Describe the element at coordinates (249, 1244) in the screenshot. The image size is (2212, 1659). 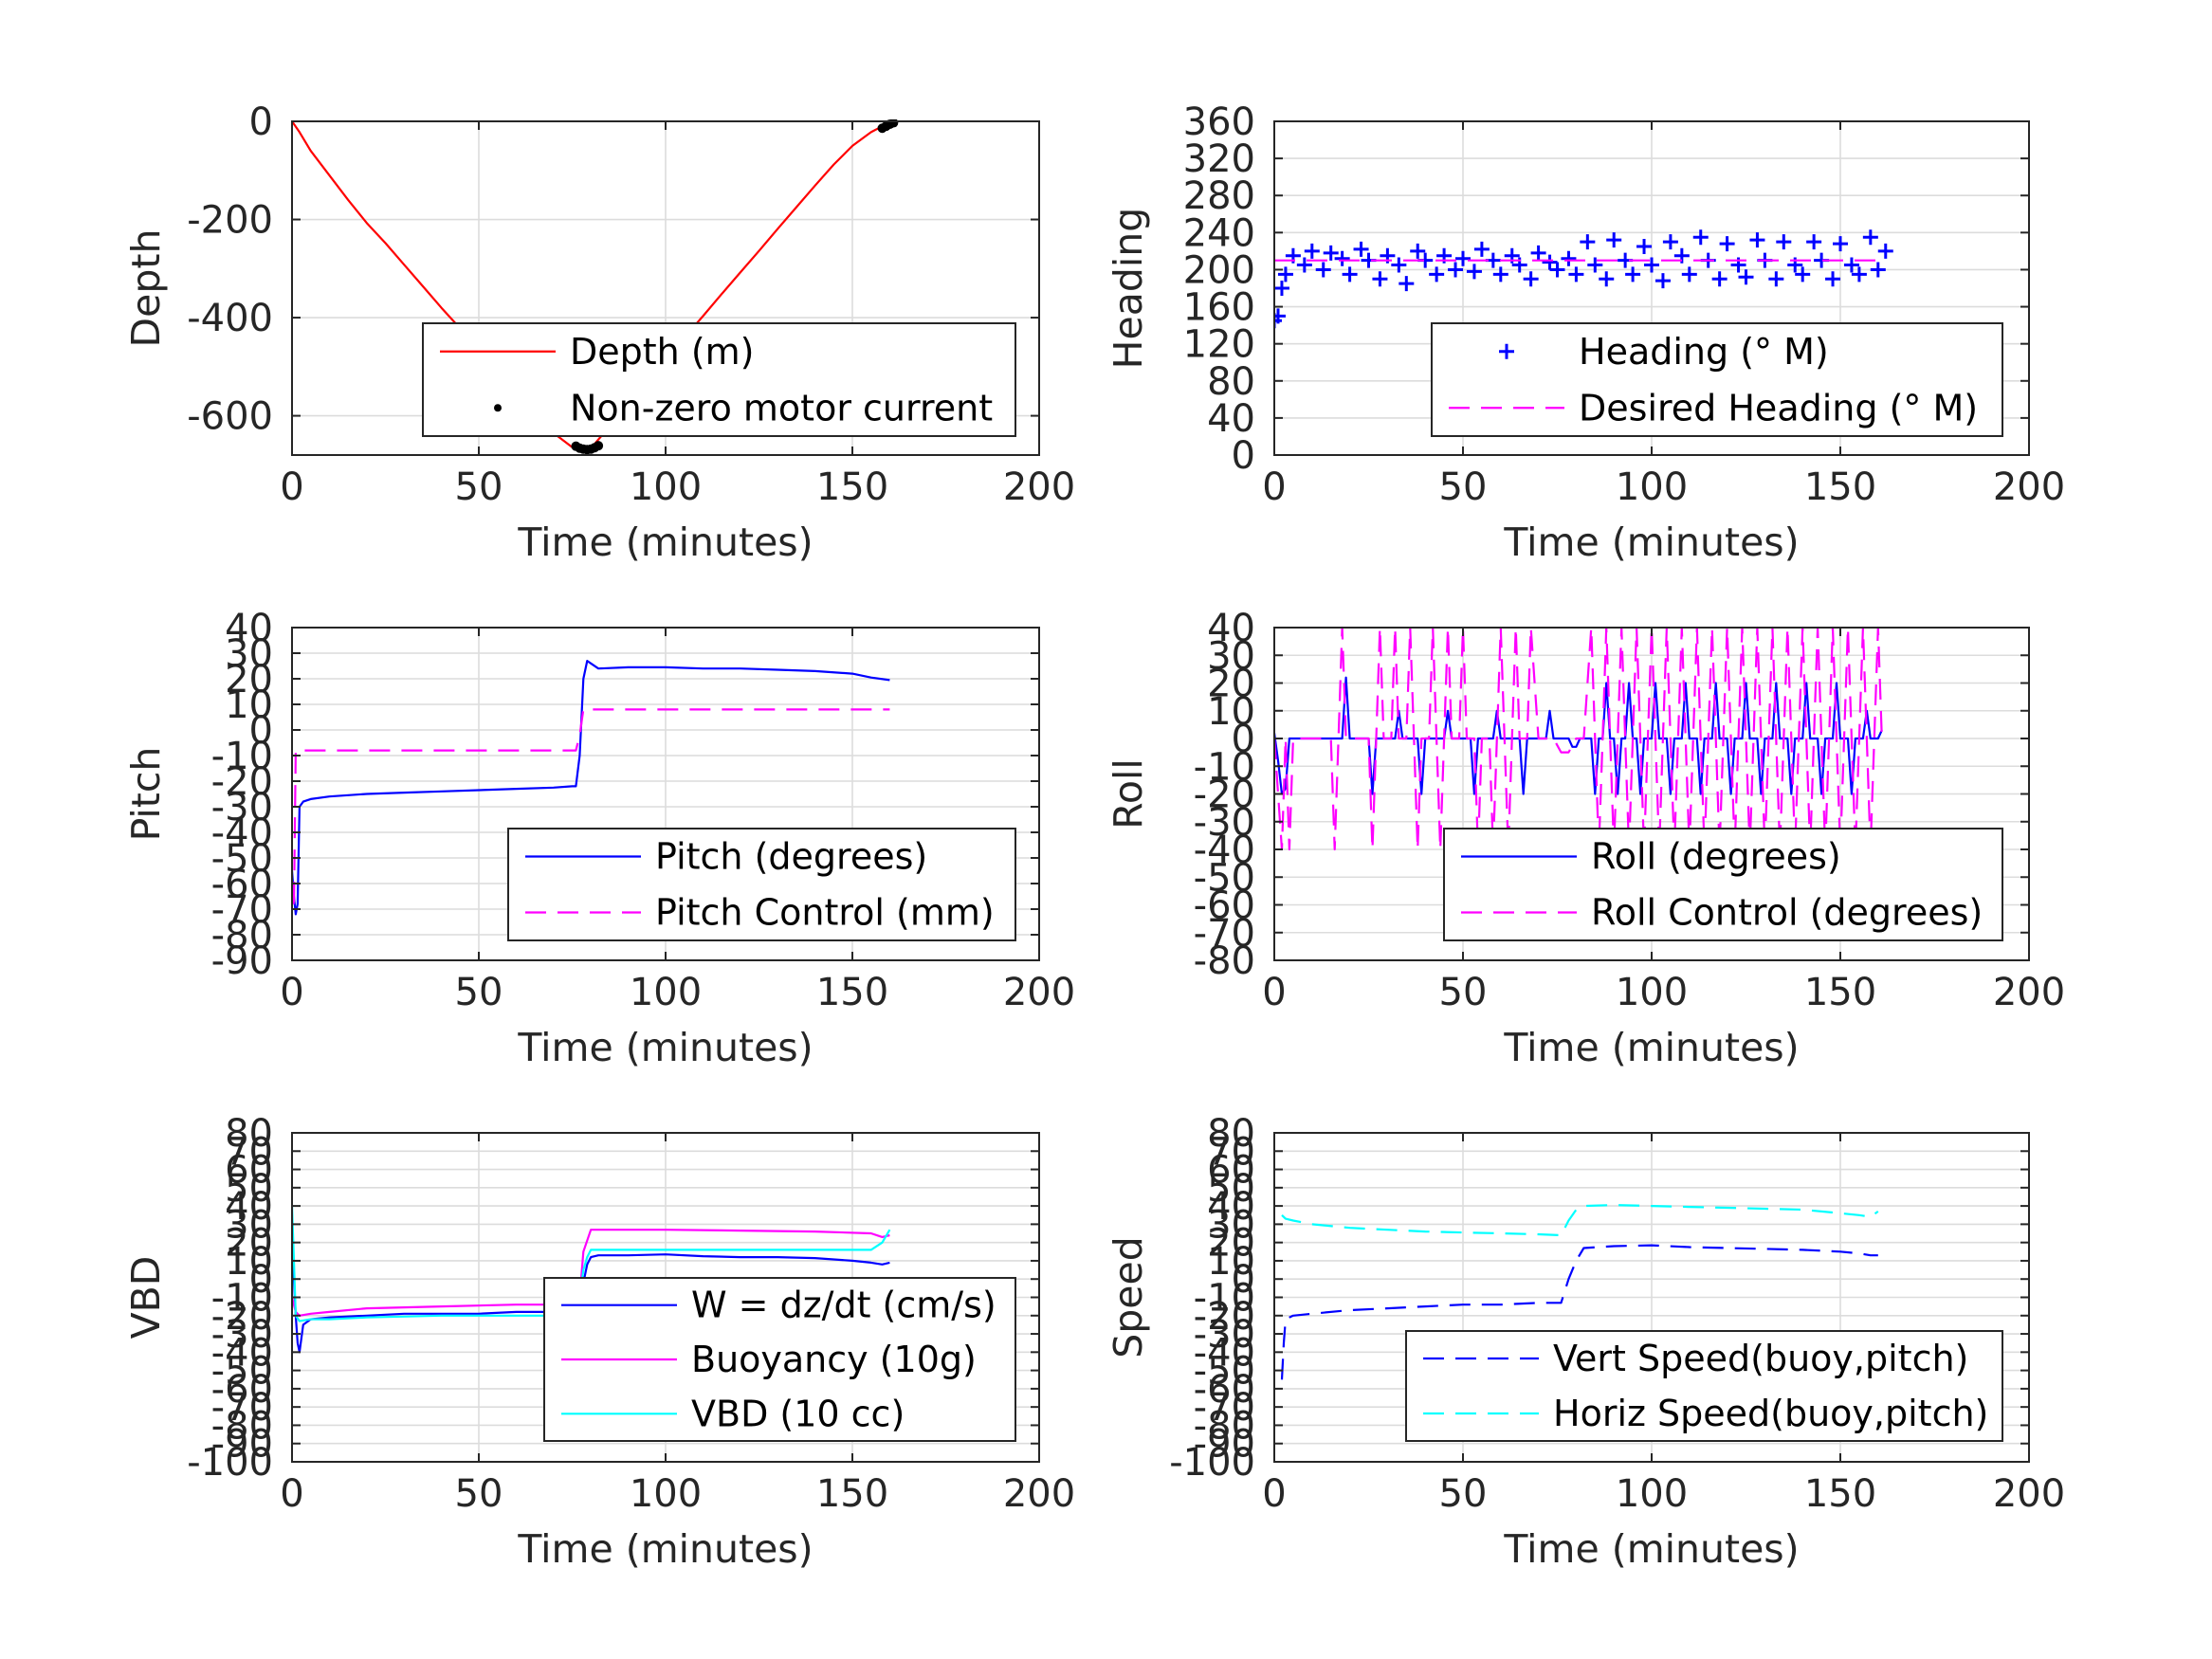
I see `vbd-ytick-label: 20` at that location.